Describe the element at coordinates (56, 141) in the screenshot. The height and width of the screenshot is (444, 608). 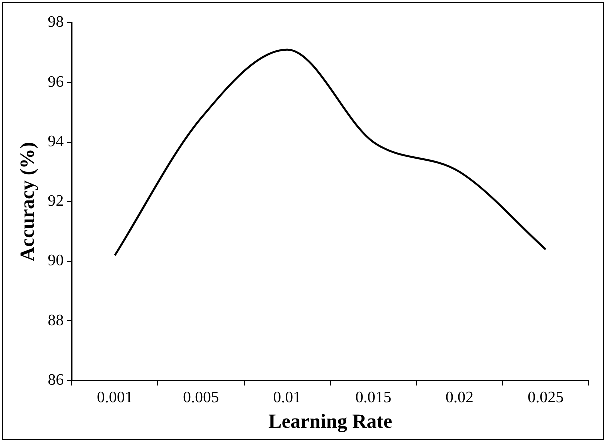
I see `y-tick-label: 94` at that location.